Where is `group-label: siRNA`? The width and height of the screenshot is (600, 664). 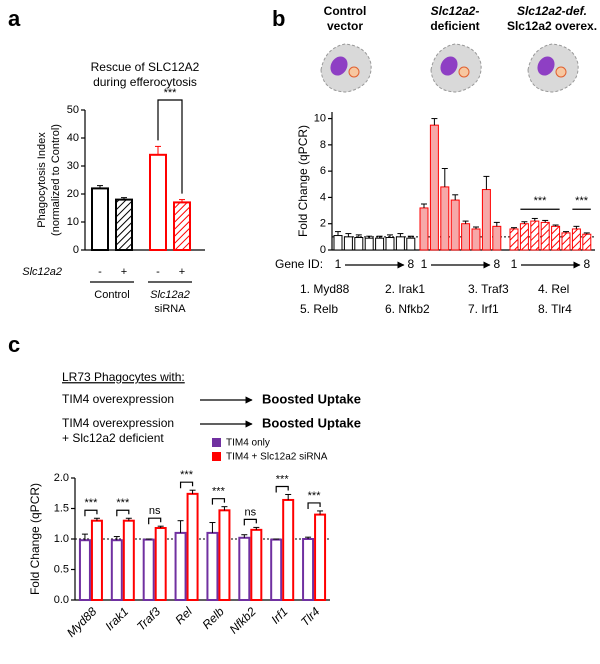 group-label: siRNA is located at coordinates (170, 309).